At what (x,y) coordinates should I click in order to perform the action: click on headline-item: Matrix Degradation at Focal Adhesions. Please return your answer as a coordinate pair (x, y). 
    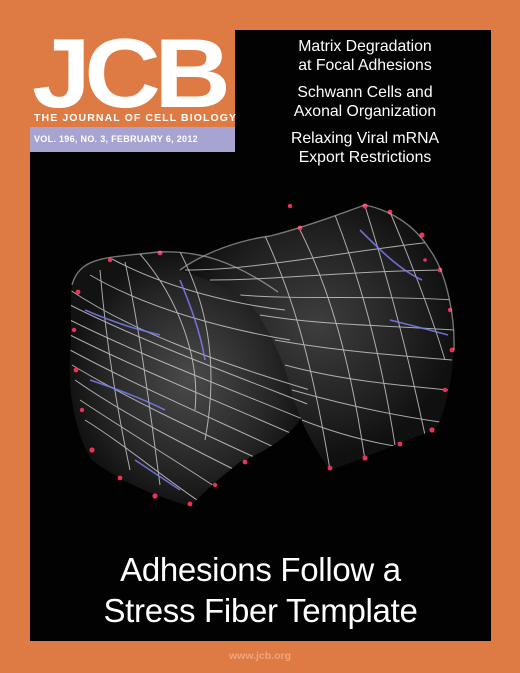
    Looking at the image, I should click on (365, 56).